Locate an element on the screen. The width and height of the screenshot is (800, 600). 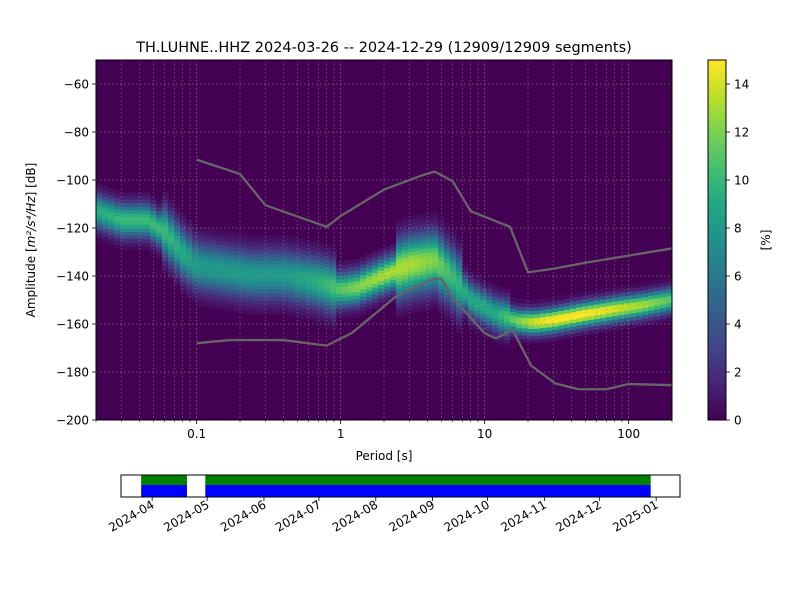
colorbar-tick-label: 6 is located at coordinates (738, 277).